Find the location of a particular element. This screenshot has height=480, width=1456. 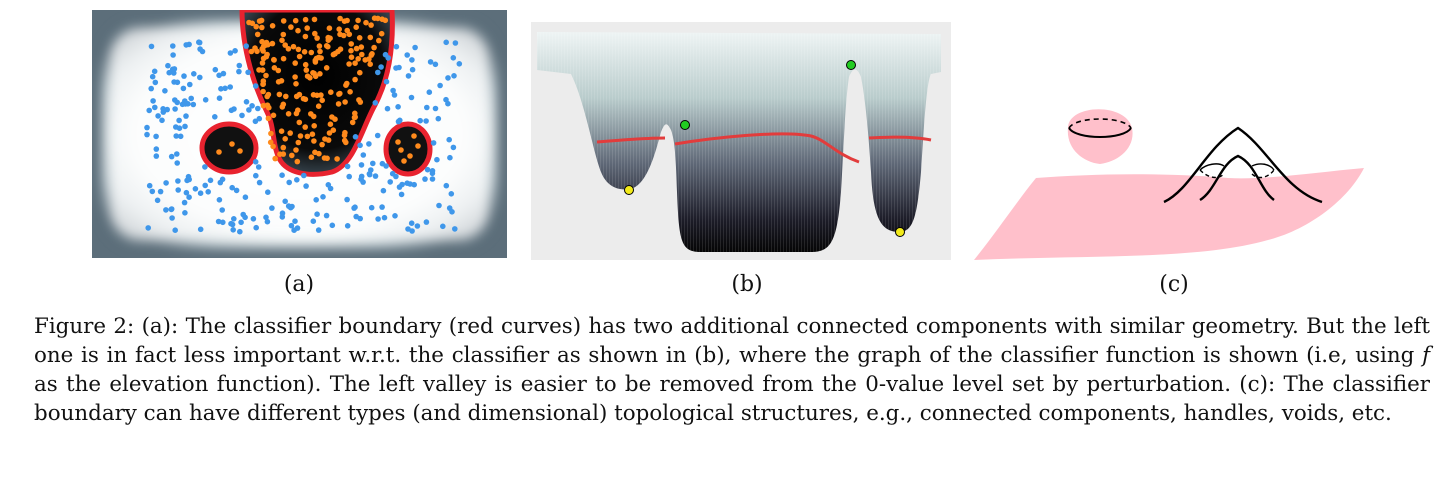

panel-c-topology is located at coordinates (1168, 177).